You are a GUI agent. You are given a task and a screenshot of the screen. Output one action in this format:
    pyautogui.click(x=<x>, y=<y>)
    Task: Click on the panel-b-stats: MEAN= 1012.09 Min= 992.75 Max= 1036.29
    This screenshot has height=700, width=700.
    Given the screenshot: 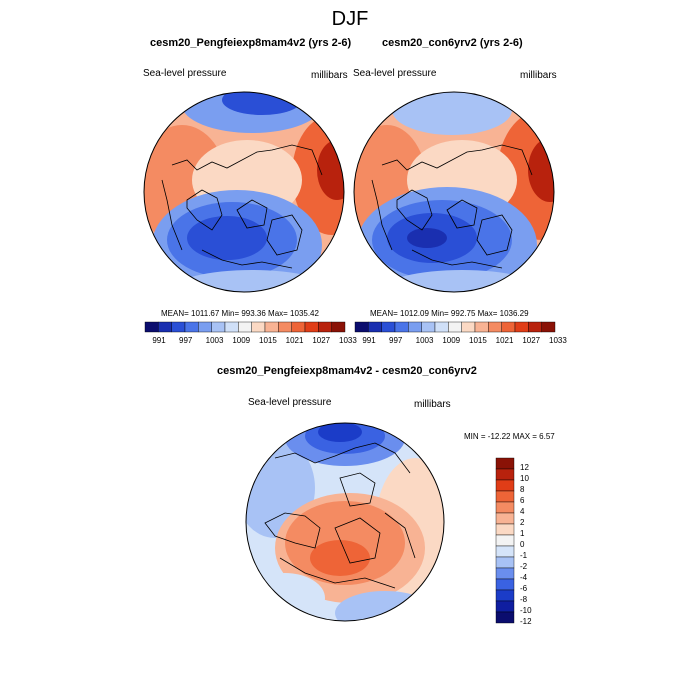 What is the action you would take?
    pyautogui.click(x=449, y=313)
    